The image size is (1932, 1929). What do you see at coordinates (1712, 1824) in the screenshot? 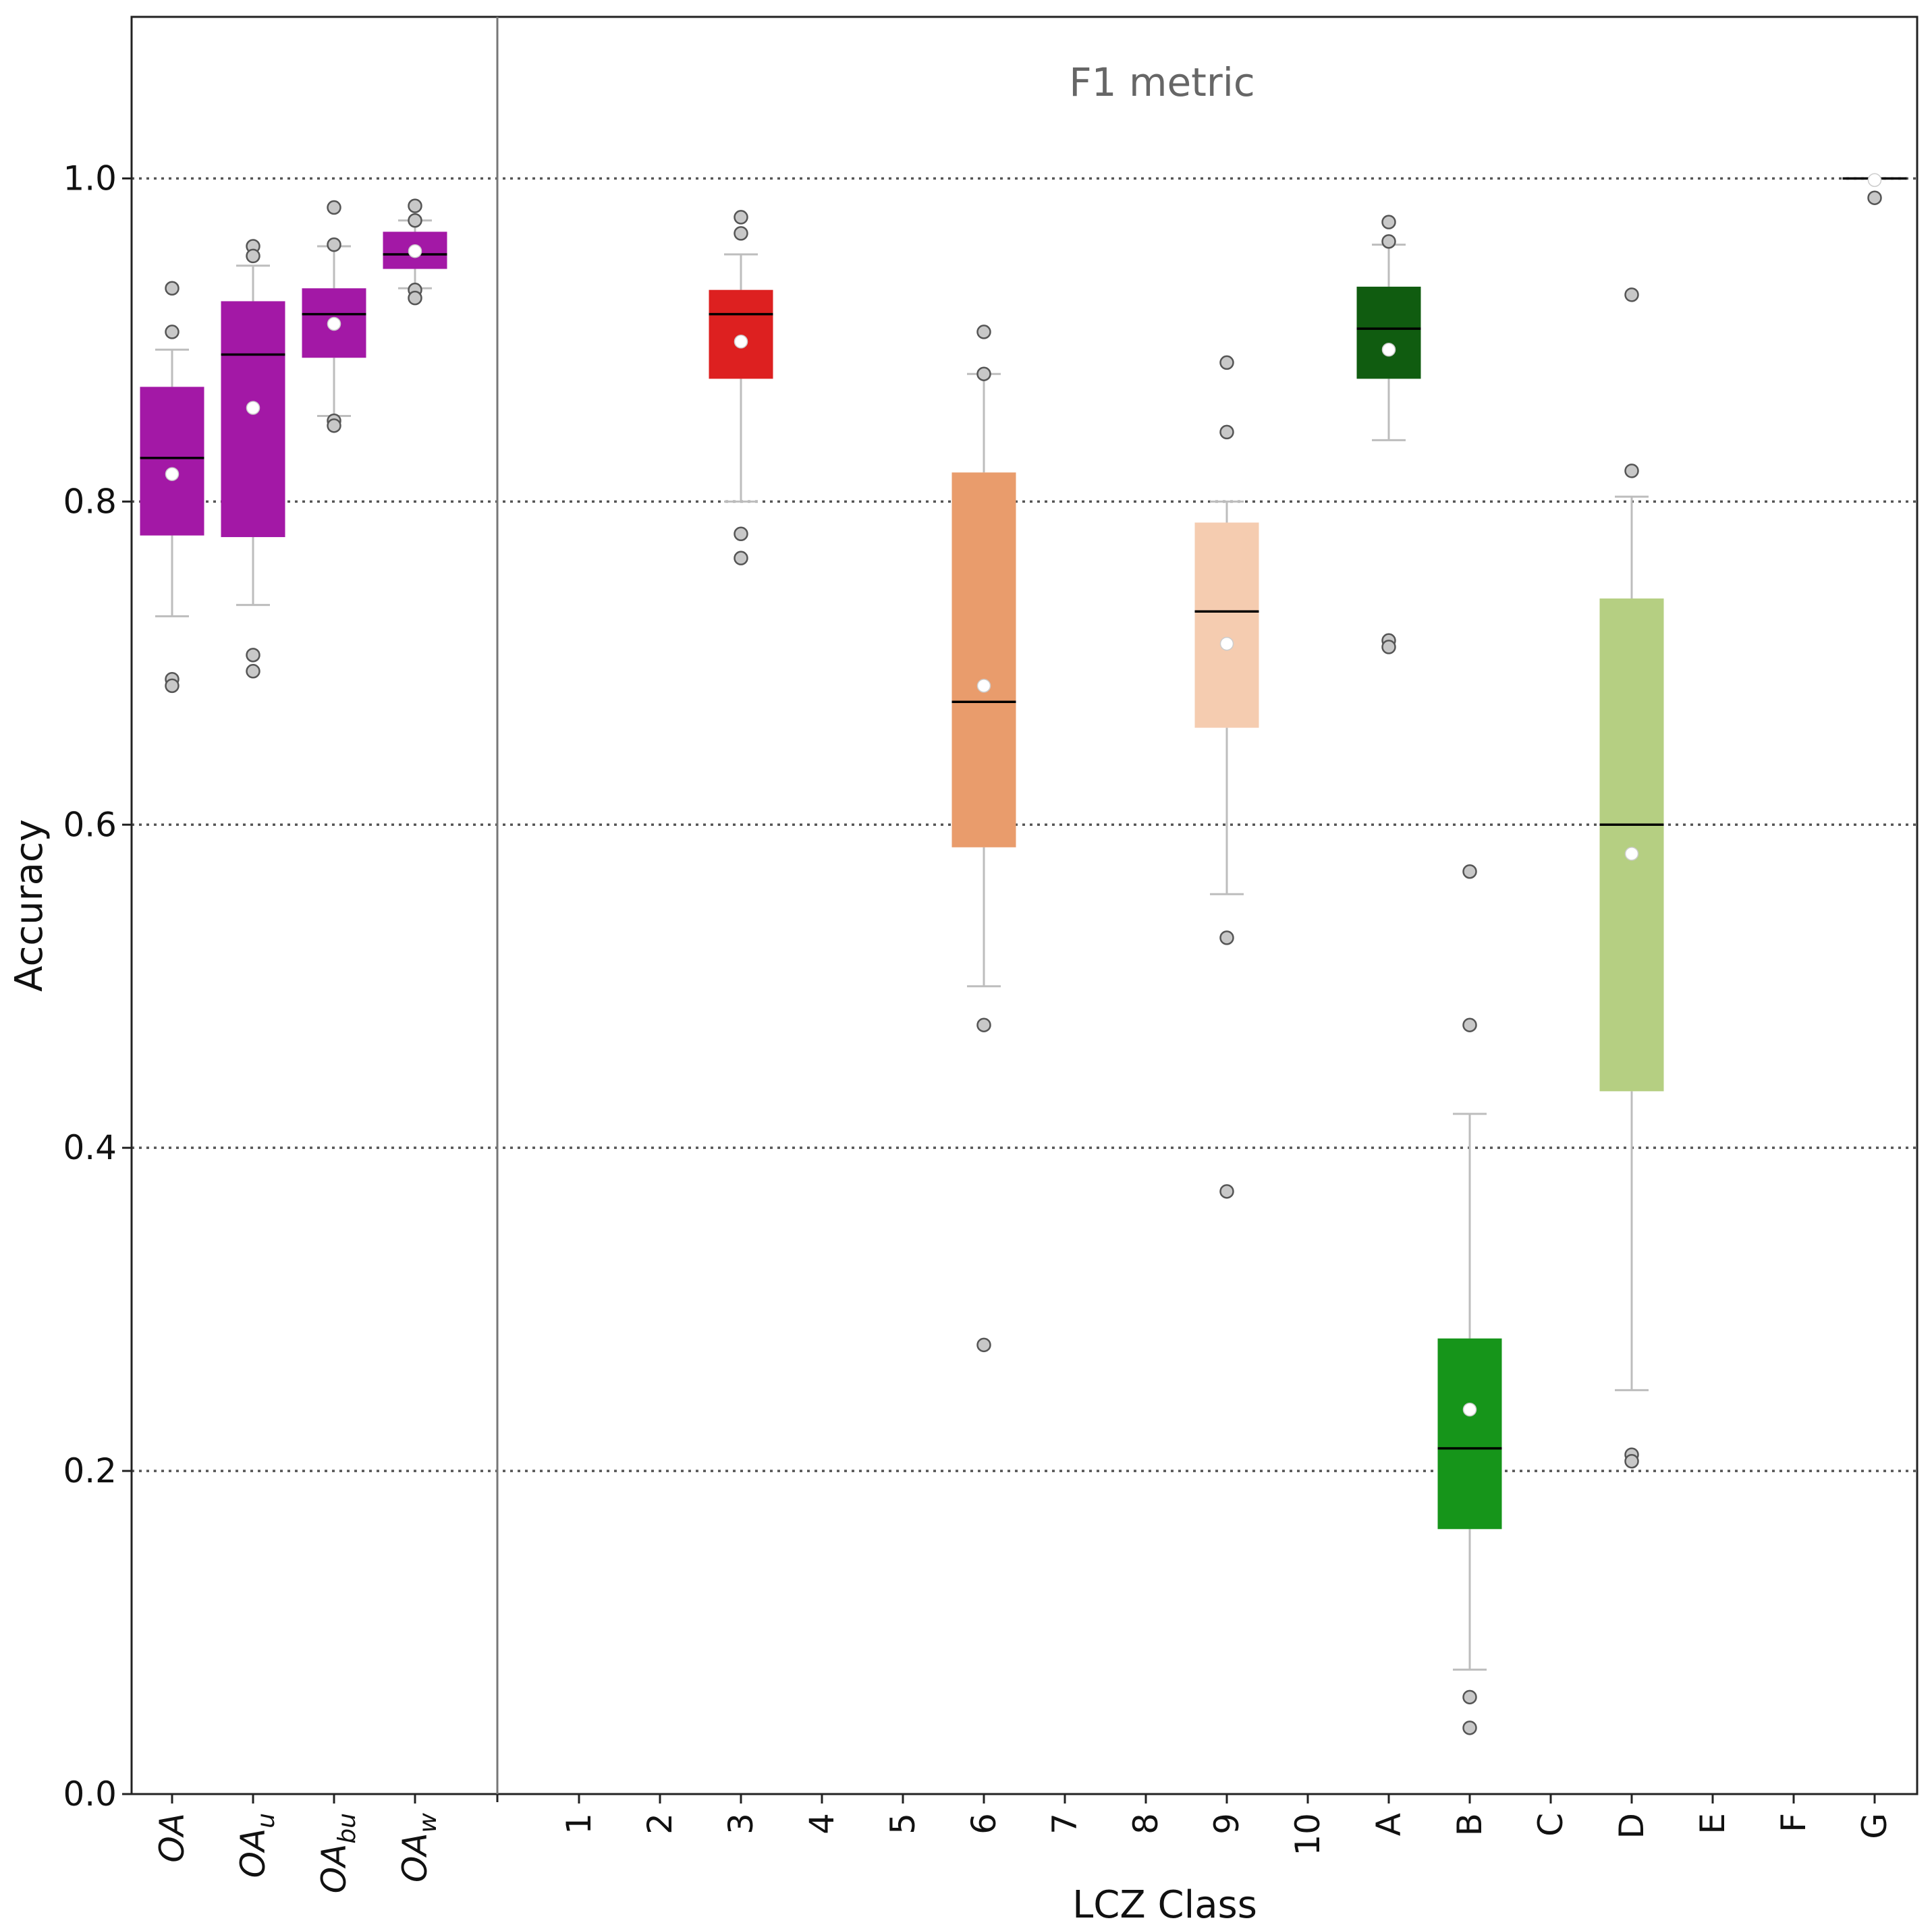
I see `x-tick-label: E` at bounding box center [1712, 1824].